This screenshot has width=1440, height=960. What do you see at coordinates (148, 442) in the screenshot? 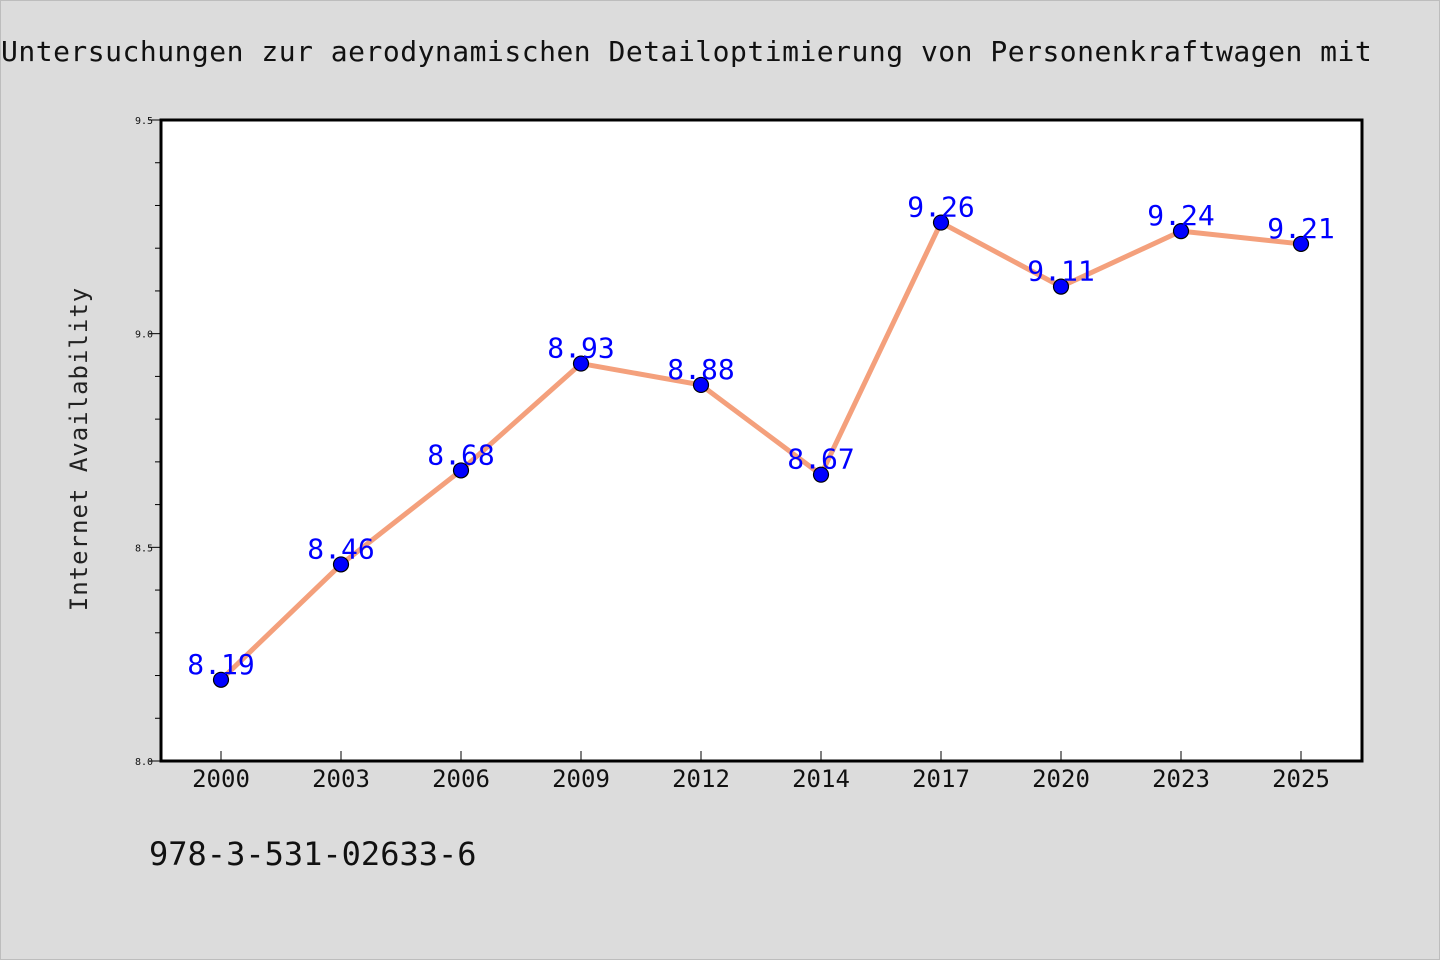
I see `y-axis-ticks: 8.0 8.5 9.0 9.5` at bounding box center [148, 442].